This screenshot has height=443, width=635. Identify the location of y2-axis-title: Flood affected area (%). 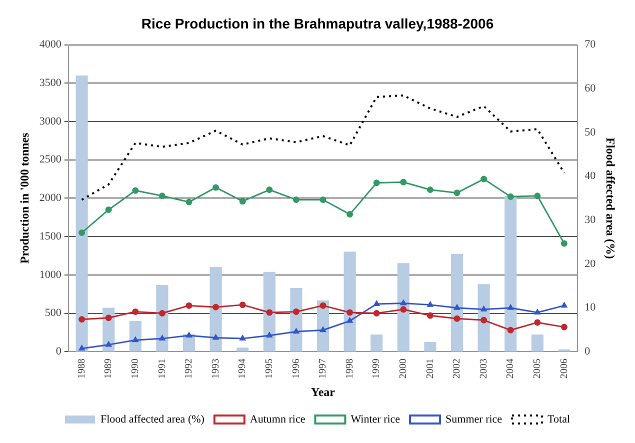
(611, 198).